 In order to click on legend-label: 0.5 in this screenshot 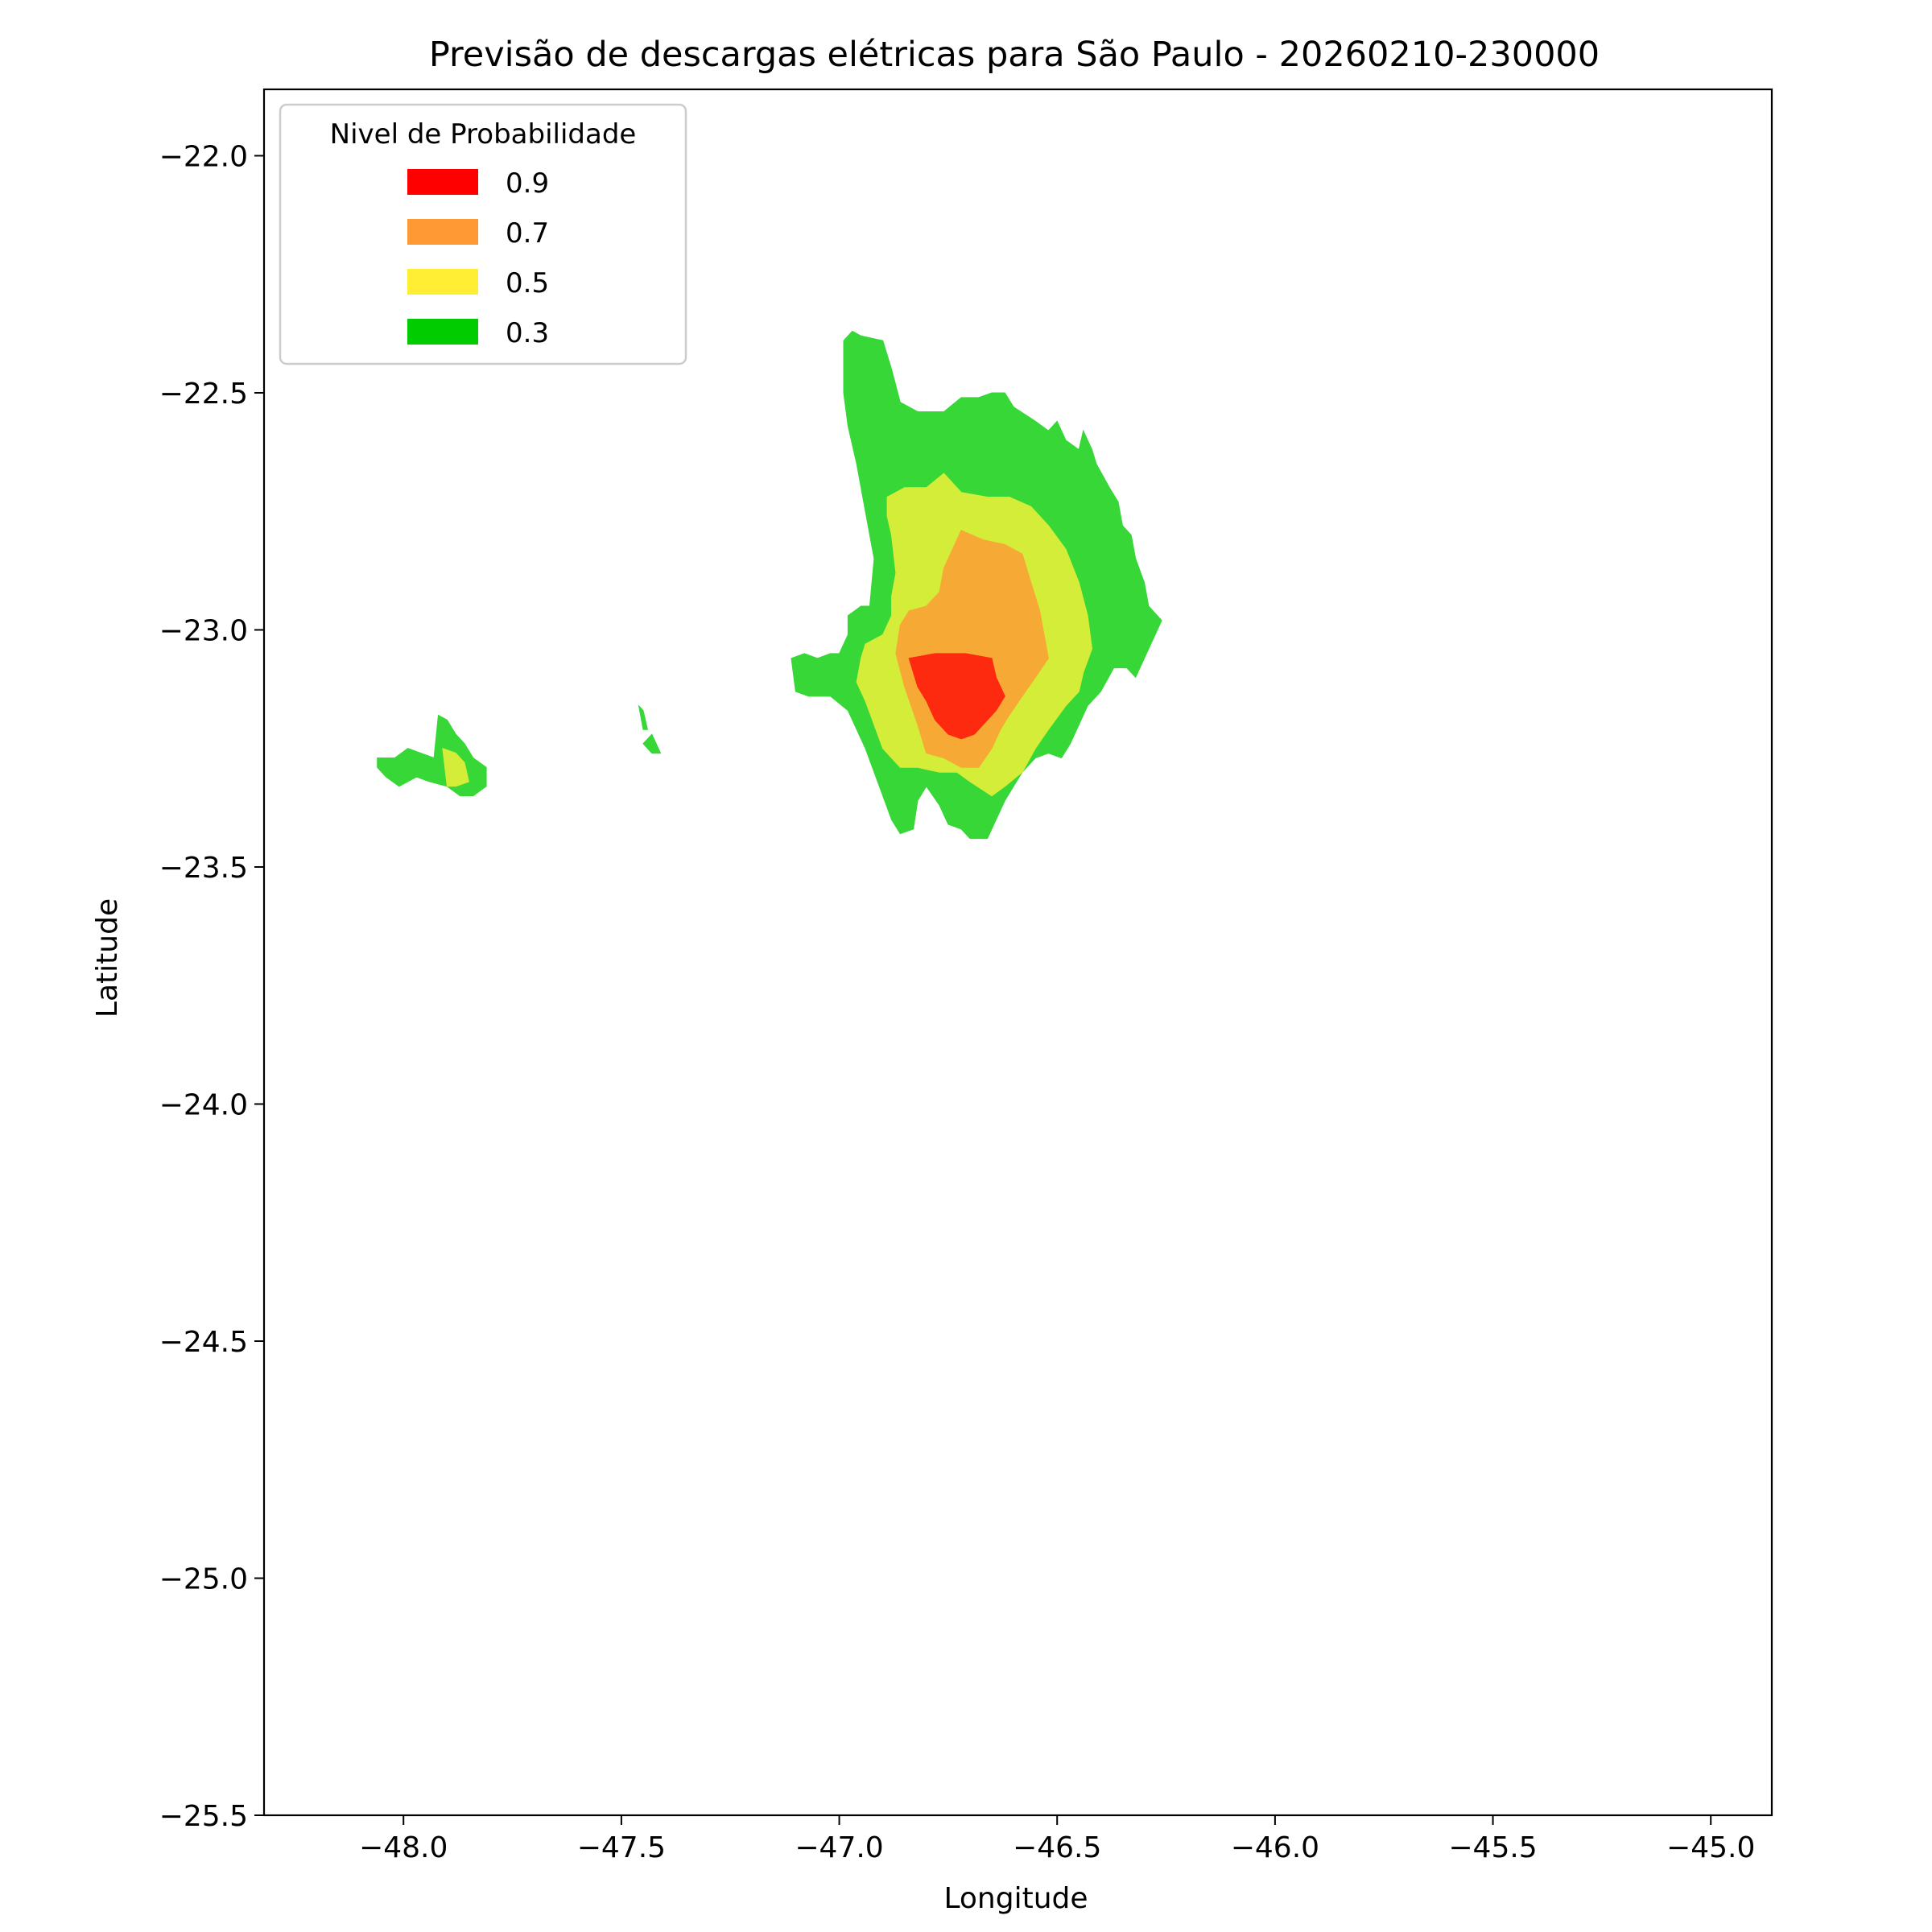, I will do `click(527, 283)`.